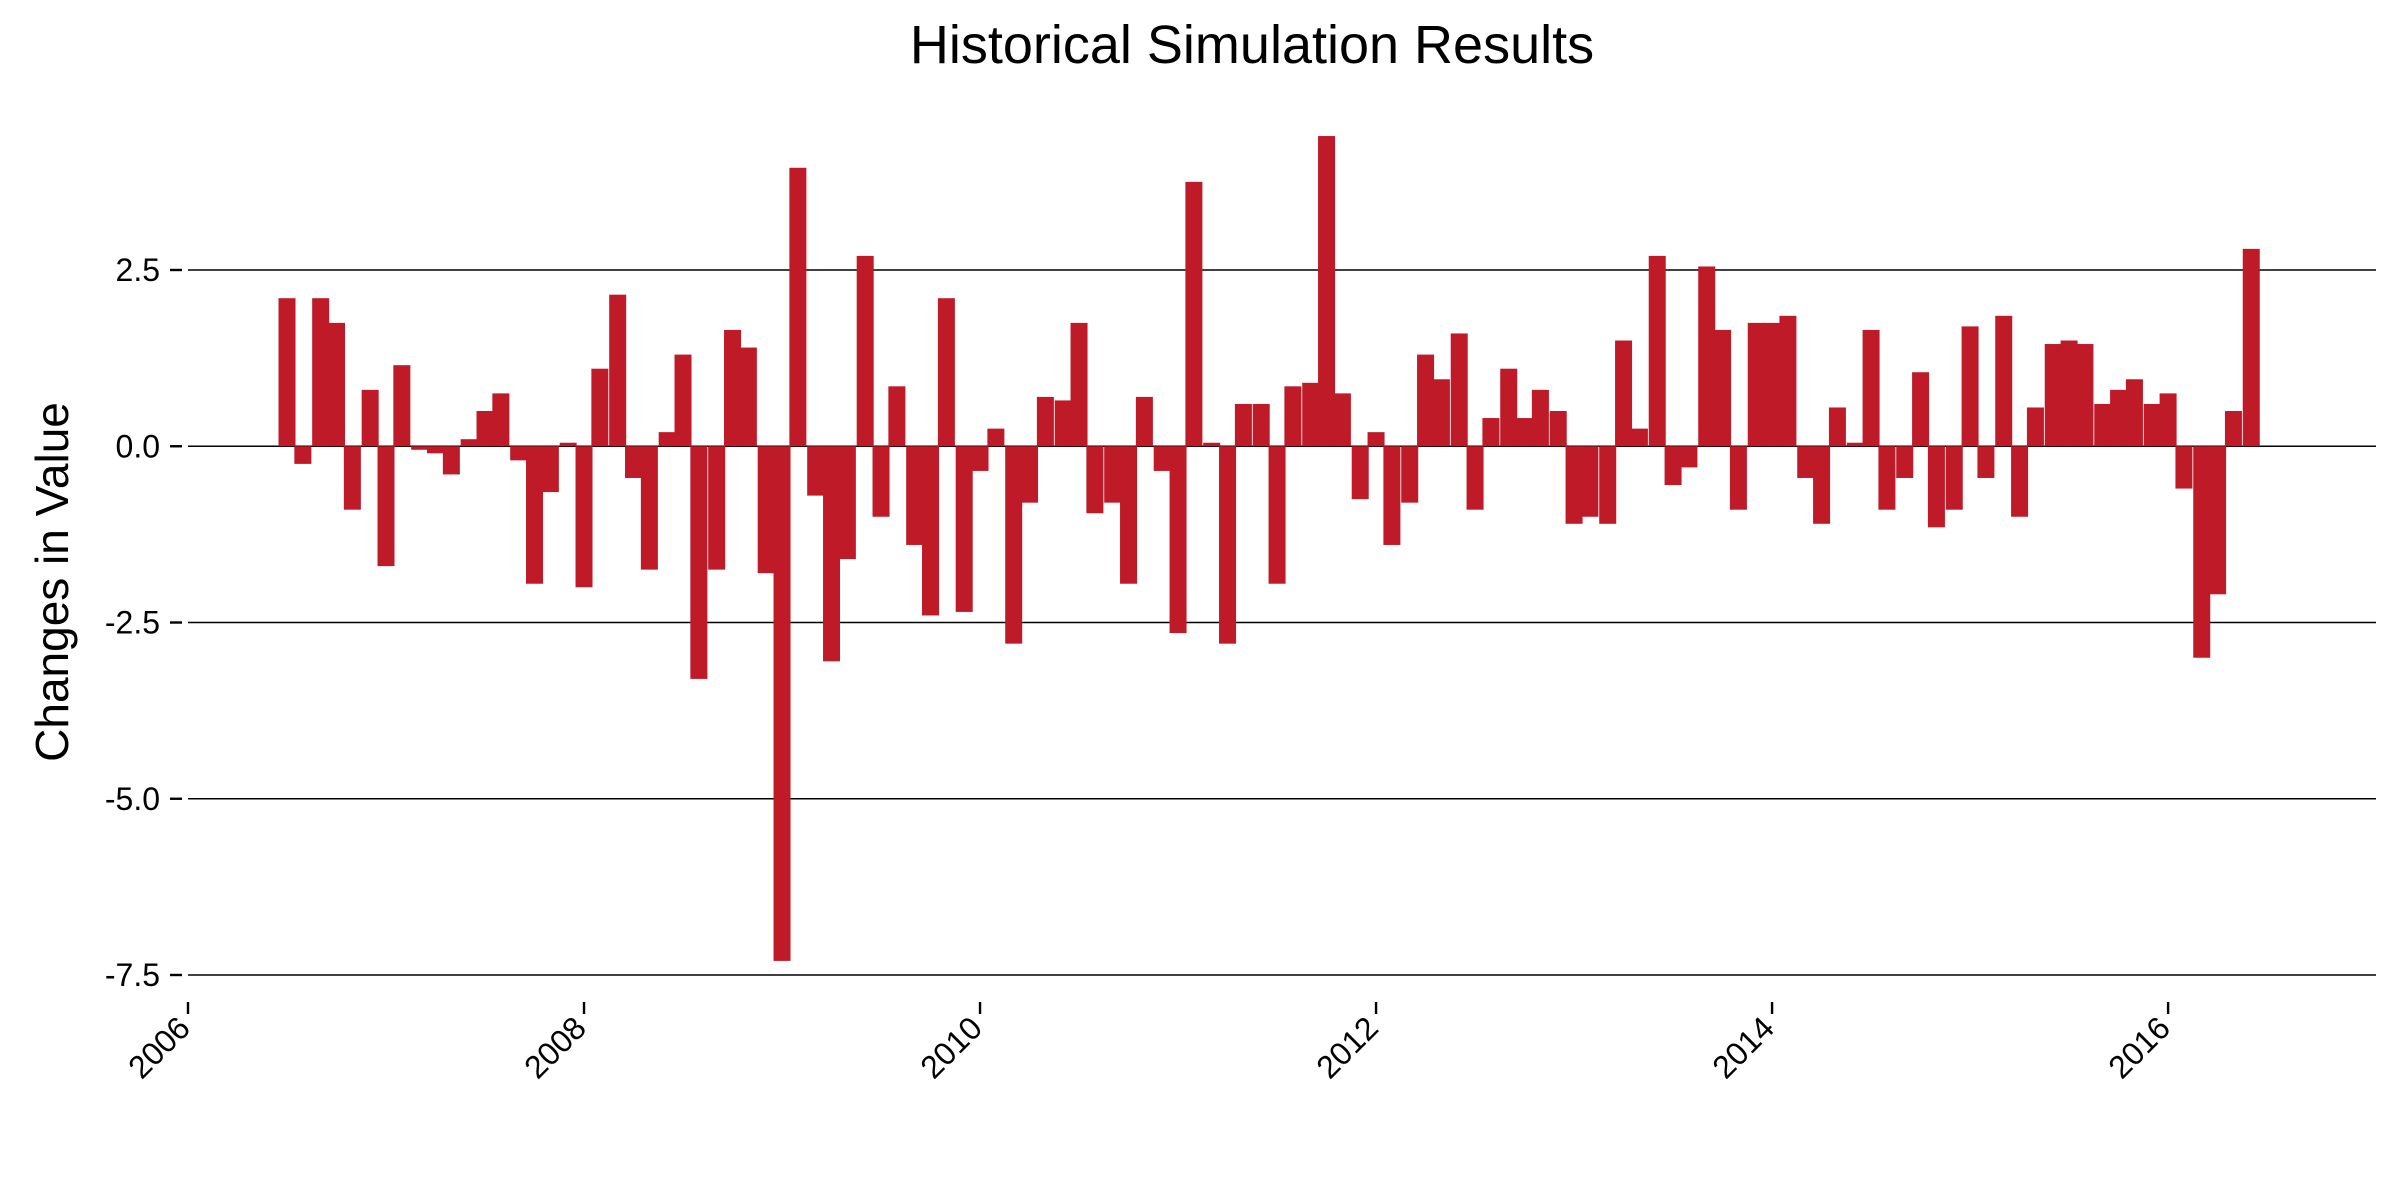  I want to click on y-tick-label: 2.5, so click(138, 270).